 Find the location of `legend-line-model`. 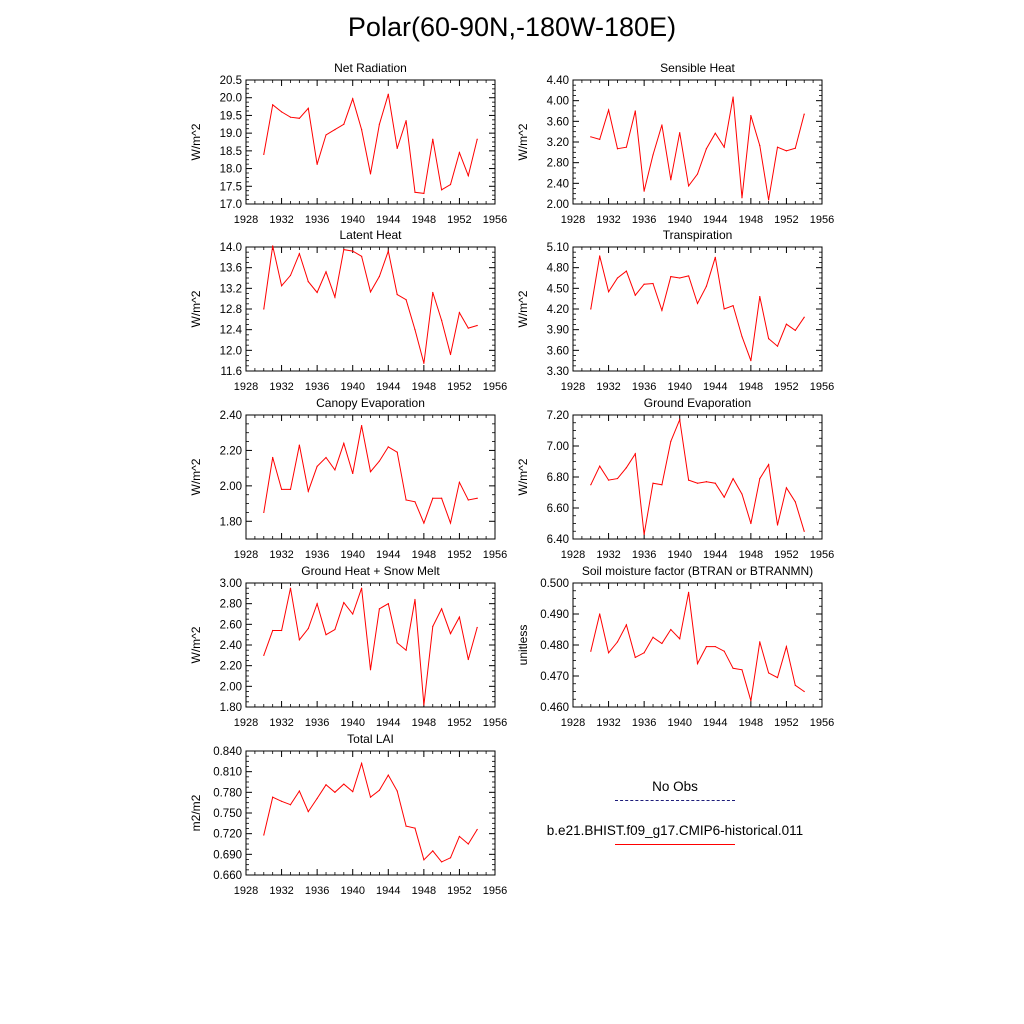

legend-line-model is located at coordinates (675, 844).